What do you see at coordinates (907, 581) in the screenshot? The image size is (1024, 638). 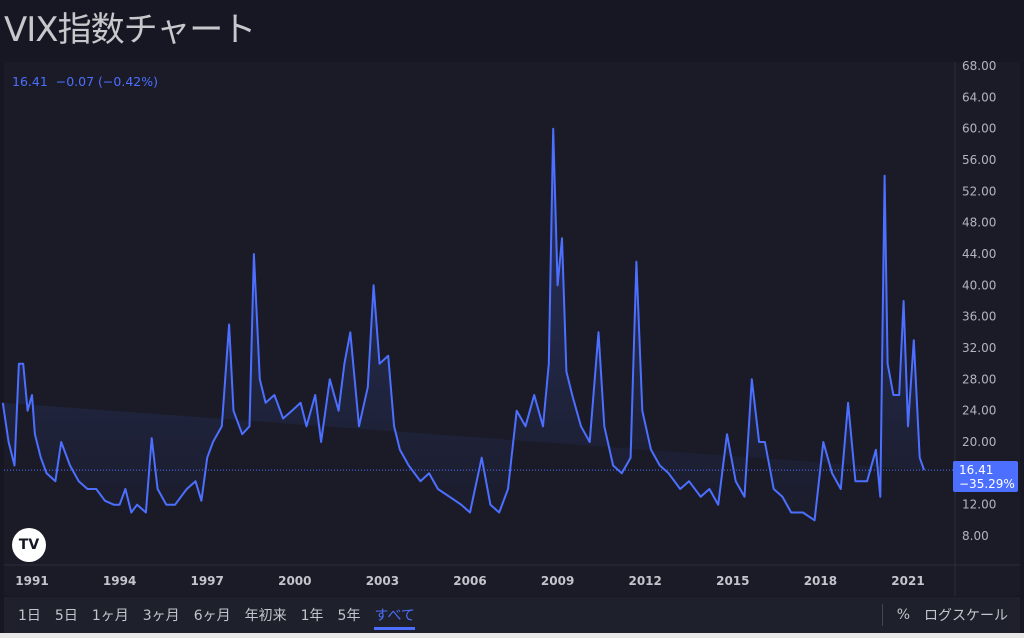 I see `x-tick-label: 2021` at bounding box center [907, 581].